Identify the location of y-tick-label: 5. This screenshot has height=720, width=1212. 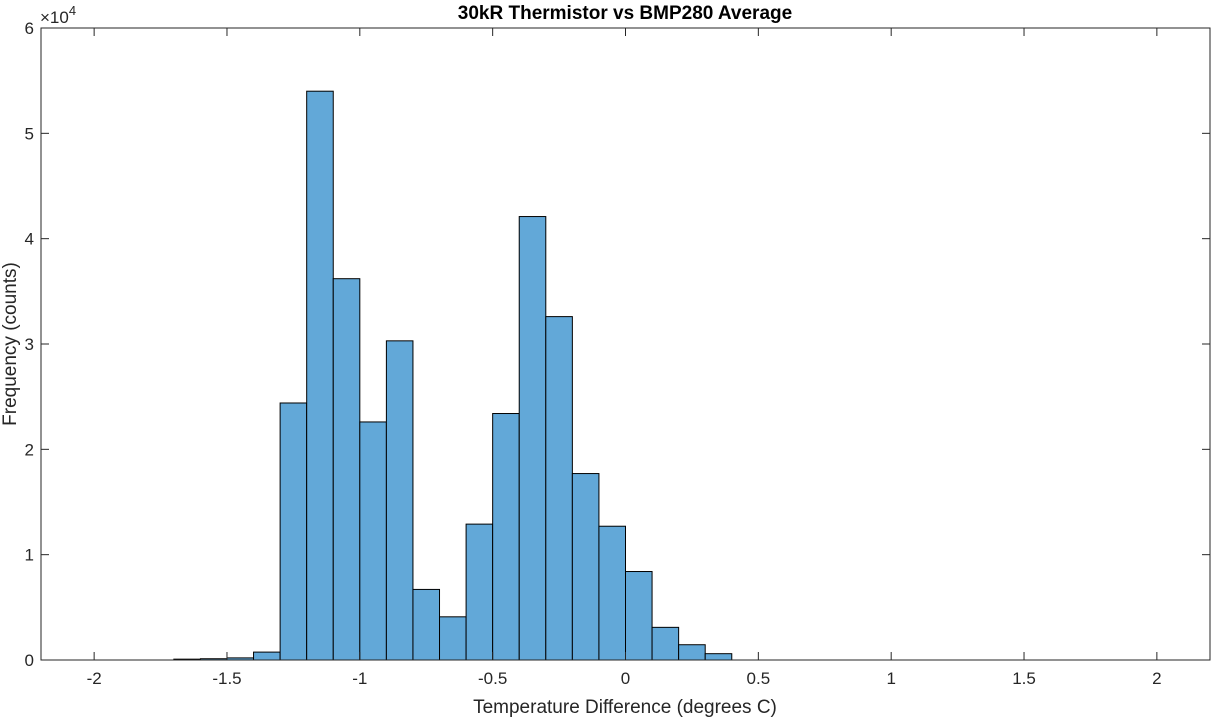
(29, 133).